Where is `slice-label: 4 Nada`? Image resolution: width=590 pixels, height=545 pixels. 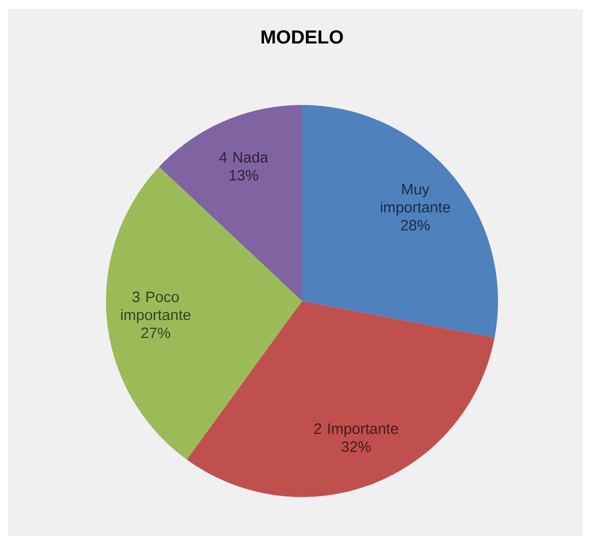 slice-label: 4 Nada is located at coordinates (243, 157).